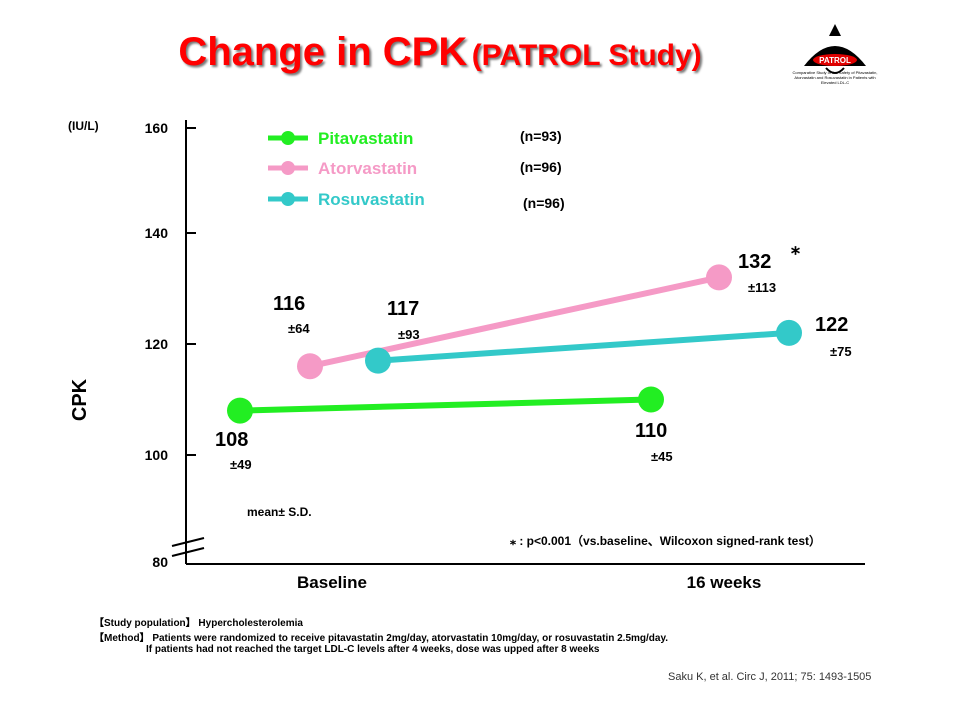 The height and width of the screenshot is (720, 960). I want to click on y-tick-label: 120, so click(157, 344).